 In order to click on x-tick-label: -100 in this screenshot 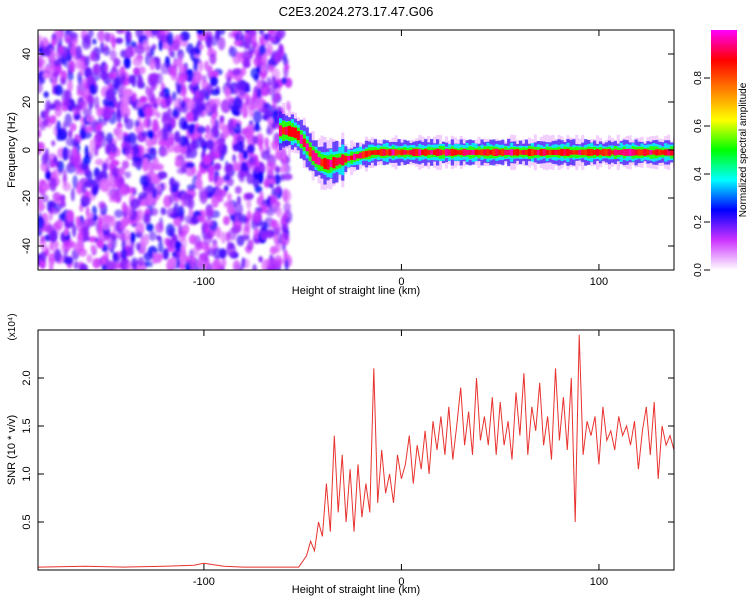, I will do `click(204, 282)`.